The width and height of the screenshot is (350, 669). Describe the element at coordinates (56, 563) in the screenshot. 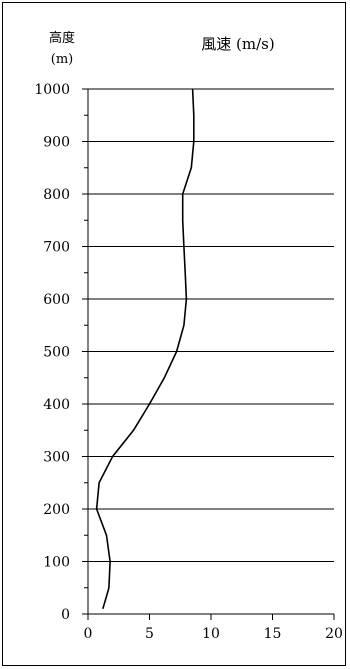

I see `y-tick-label: 100` at that location.